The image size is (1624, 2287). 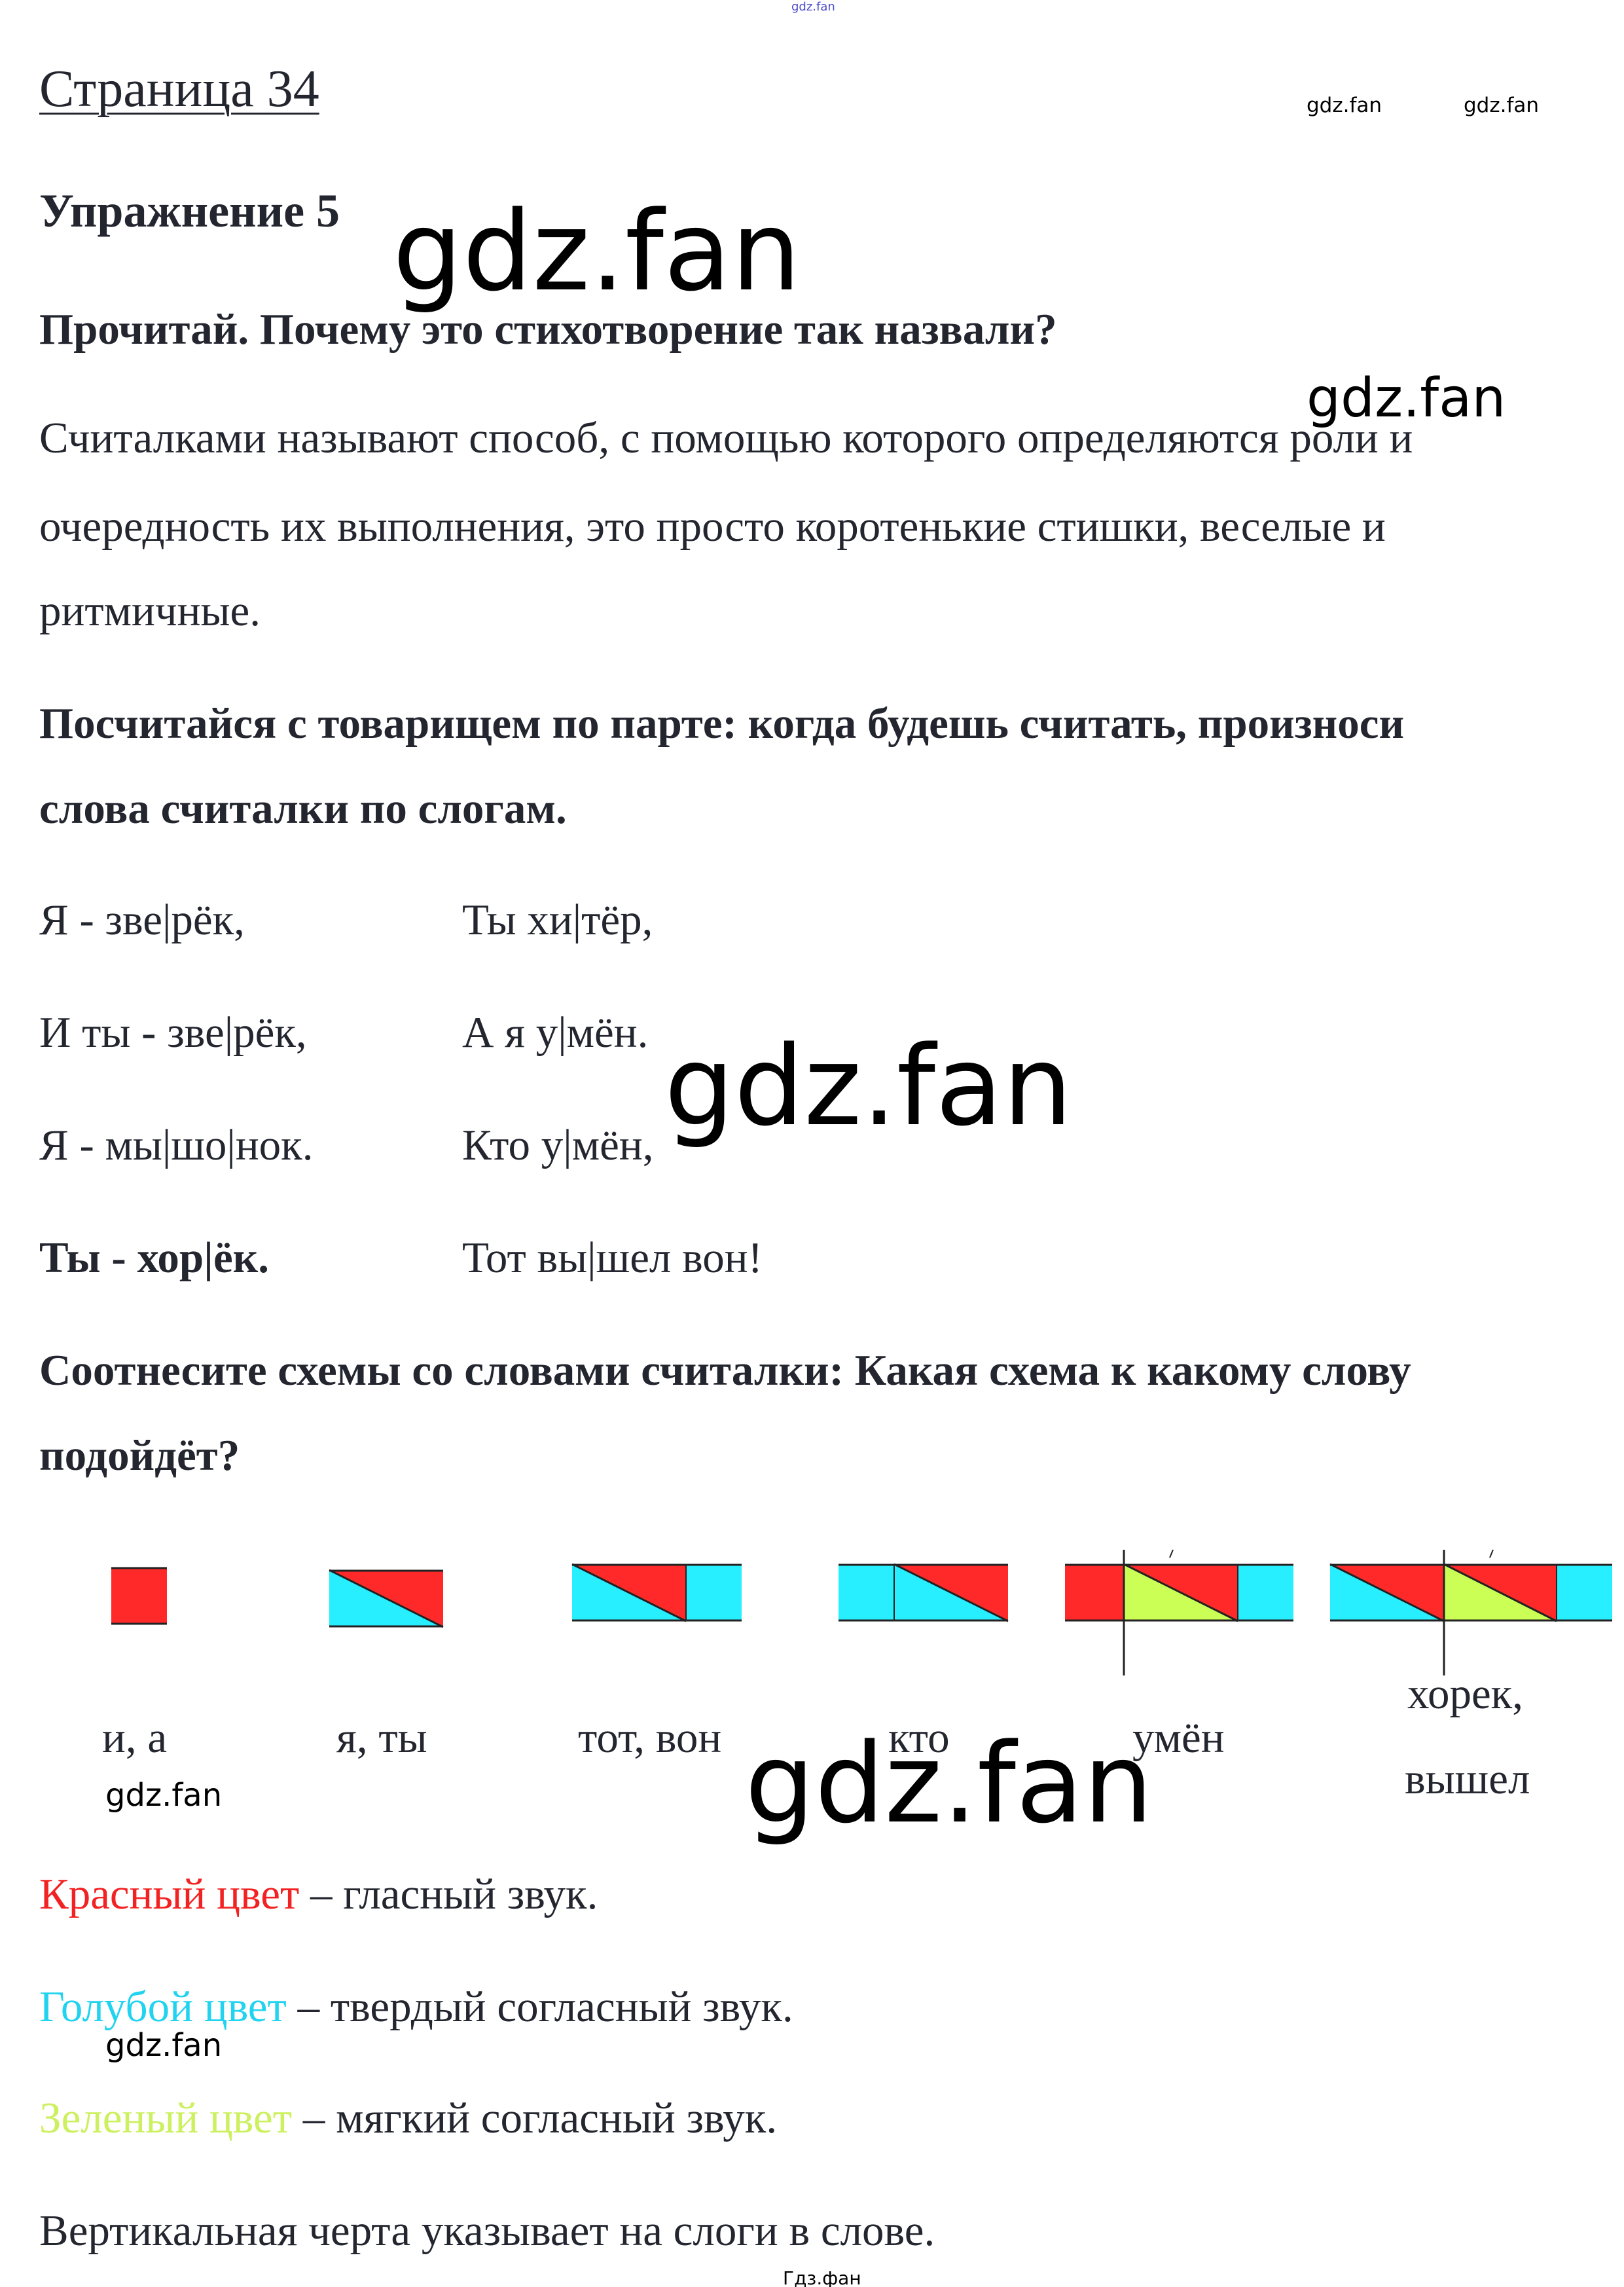 What do you see at coordinates (166, 2118) in the screenshot?
I see `legend-term: Зеленый цвет` at bounding box center [166, 2118].